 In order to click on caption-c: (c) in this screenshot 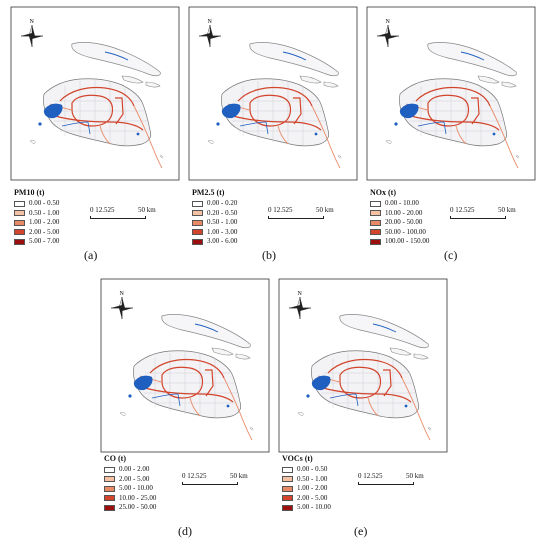, I will do `click(451, 255)`.